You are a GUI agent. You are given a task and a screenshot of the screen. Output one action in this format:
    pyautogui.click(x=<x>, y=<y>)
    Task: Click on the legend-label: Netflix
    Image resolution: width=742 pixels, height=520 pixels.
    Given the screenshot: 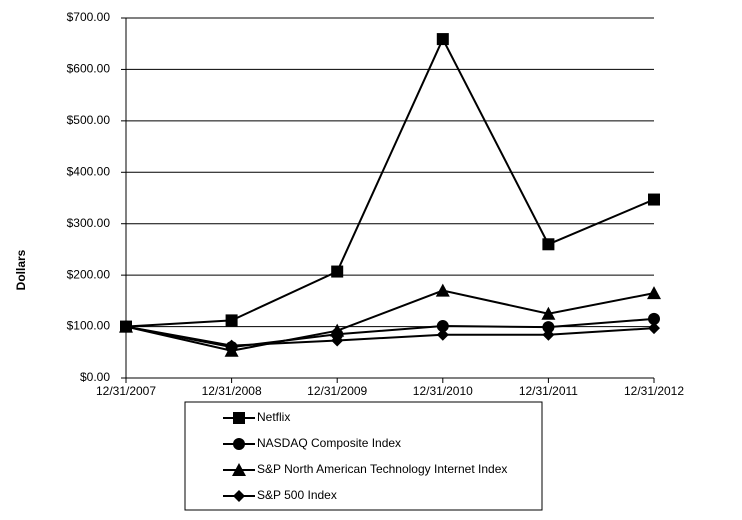 What is the action you would take?
    pyautogui.click(x=273, y=417)
    